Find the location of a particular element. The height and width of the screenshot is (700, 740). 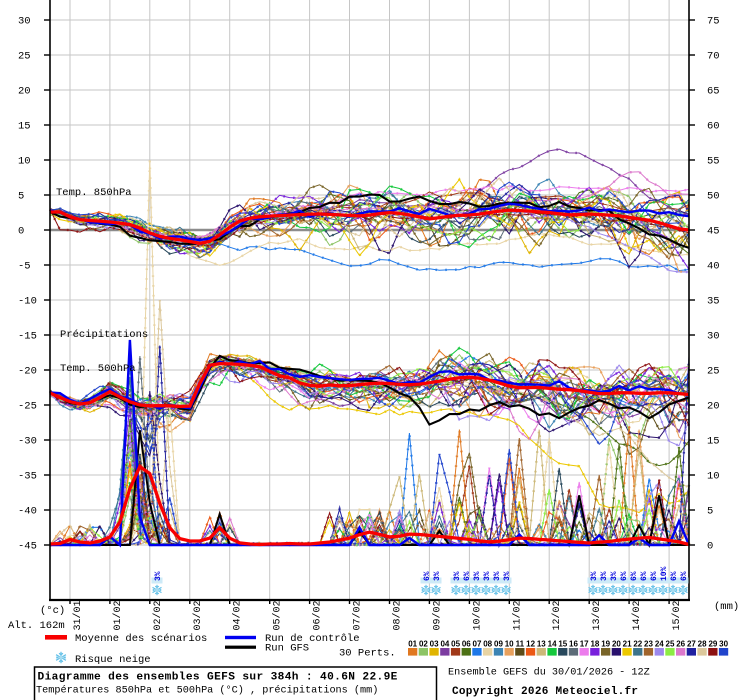

svg-text: -25 is located at coordinates (27, 407).